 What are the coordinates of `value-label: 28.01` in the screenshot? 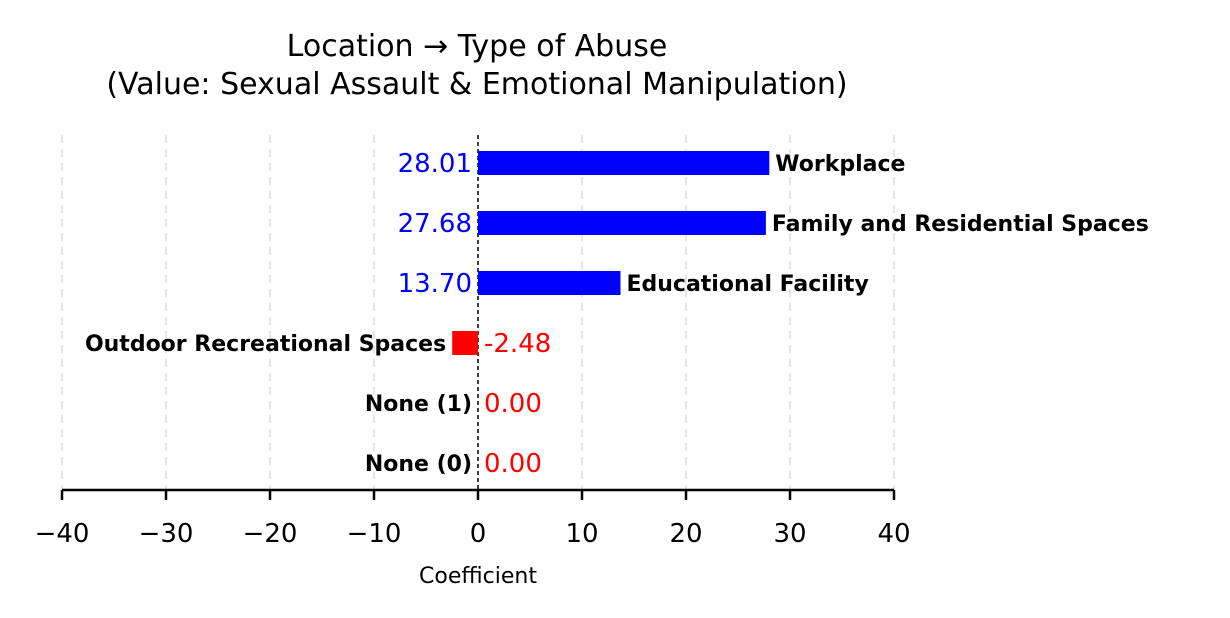 It's located at (435, 164).